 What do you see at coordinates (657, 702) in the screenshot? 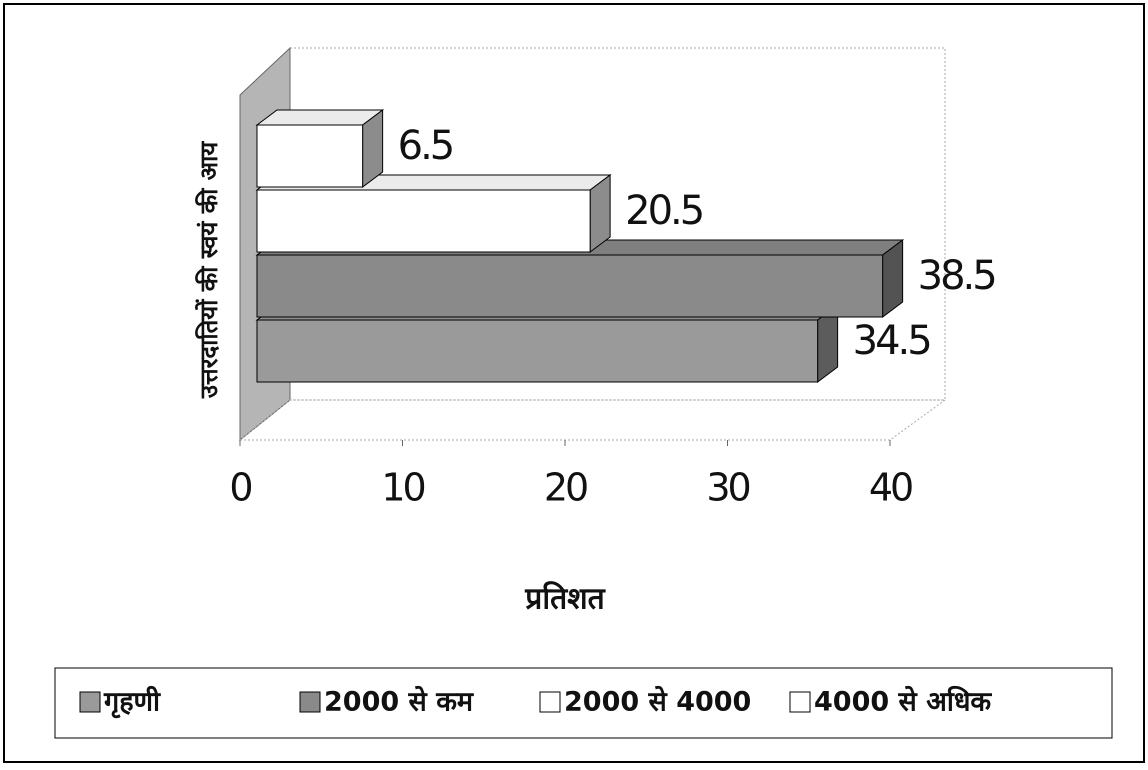
I see `legend-label: 2000 से 4000` at bounding box center [657, 702].